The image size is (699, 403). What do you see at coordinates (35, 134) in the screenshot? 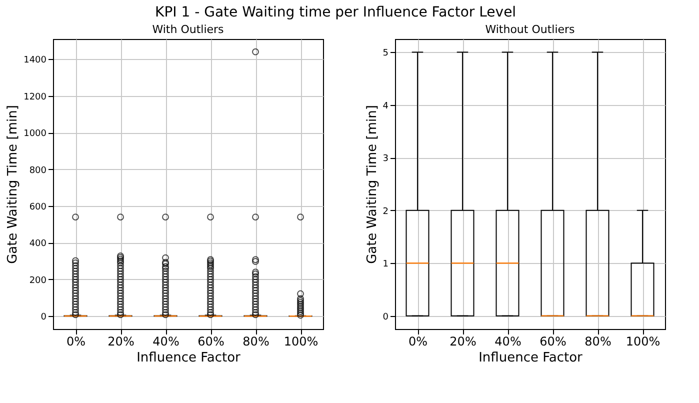
I see `y-tick-label: 1000` at bounding box center [35, 134].